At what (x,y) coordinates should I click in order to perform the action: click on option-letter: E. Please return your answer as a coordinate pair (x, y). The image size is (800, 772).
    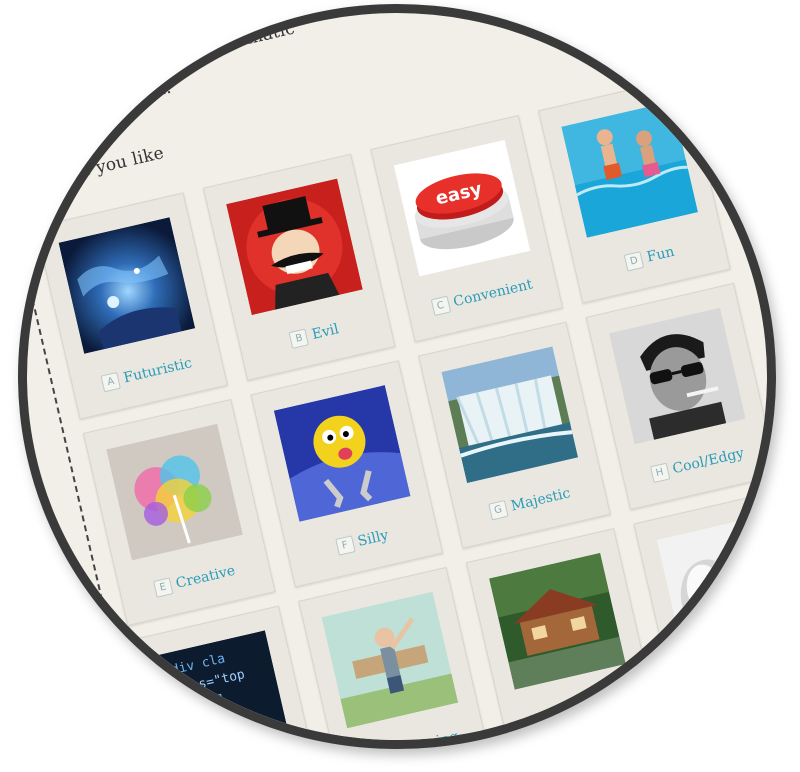
    Looking at the image, I should click on (163, 587).